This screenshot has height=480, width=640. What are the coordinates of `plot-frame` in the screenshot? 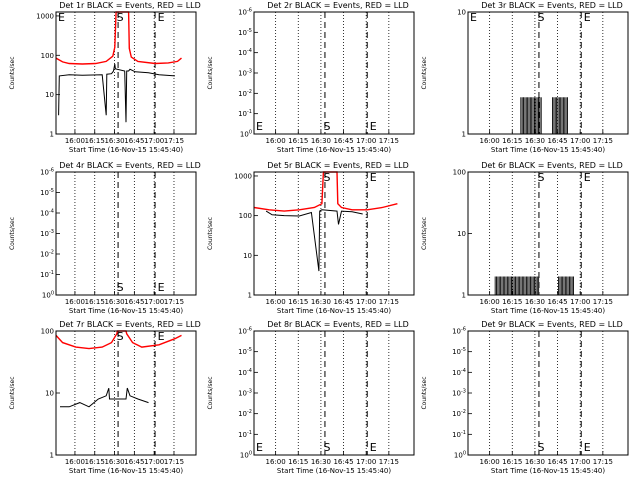 It's located at (548, 73).